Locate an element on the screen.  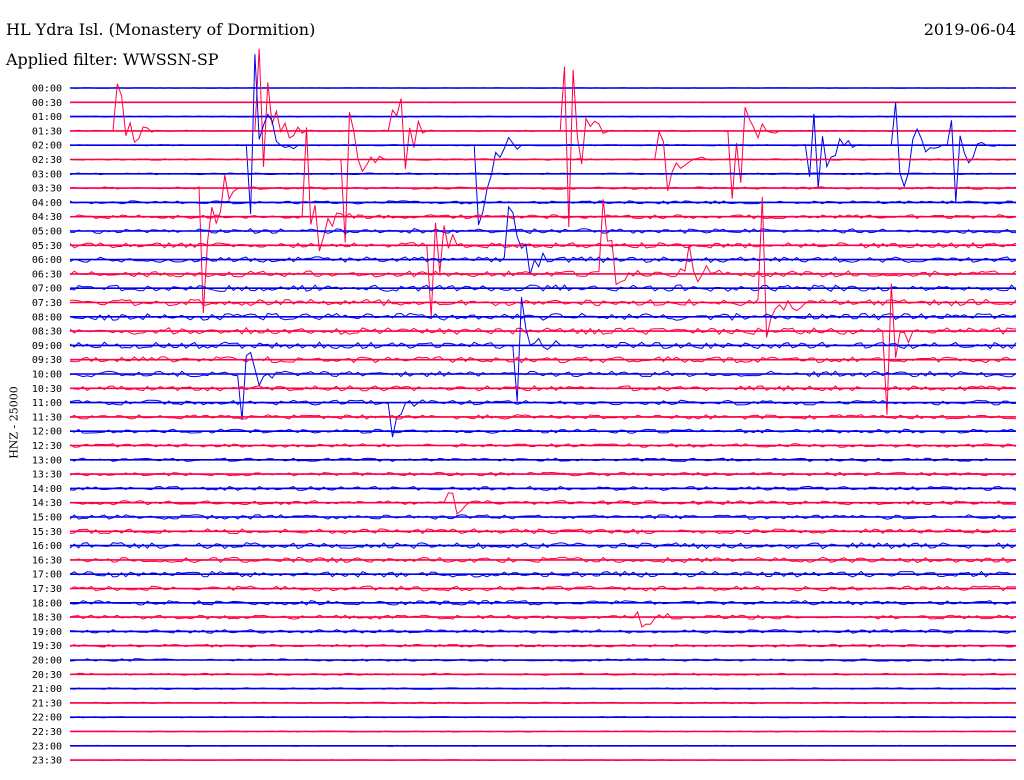
row-tick-label: 10:30 is located at coordinates (47, 389).